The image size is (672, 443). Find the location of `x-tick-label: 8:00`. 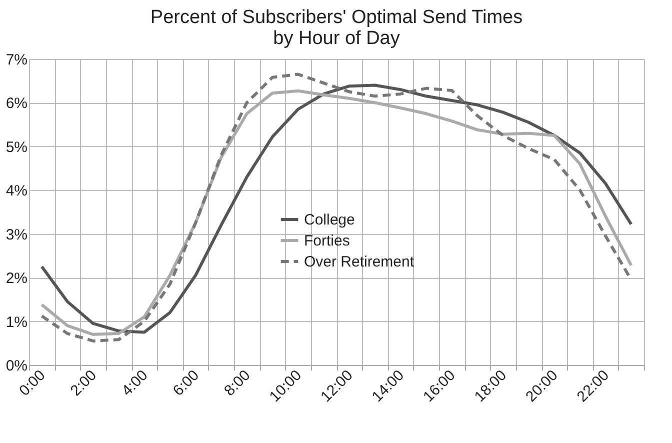

x-tick-label: 8:00 is located at coordinates (237, 383).